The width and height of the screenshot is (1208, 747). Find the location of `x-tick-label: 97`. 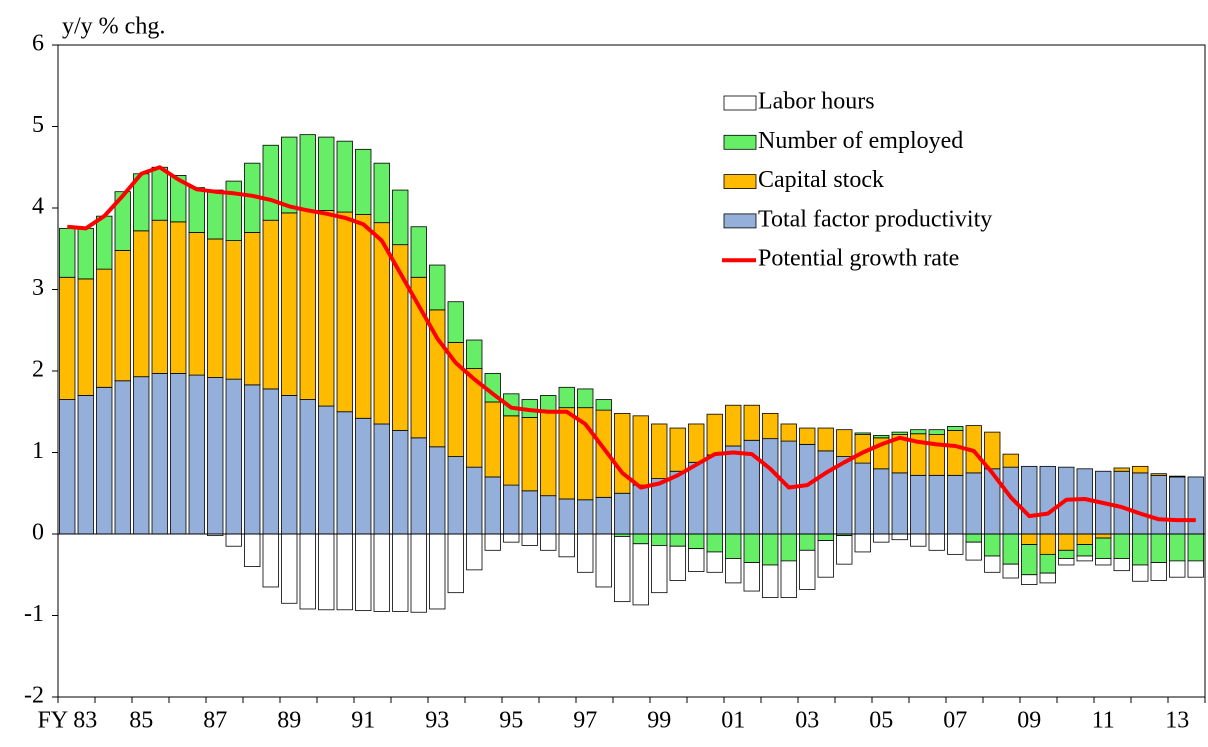

x-tick-label: 97 is located at coordinates (585, 721).